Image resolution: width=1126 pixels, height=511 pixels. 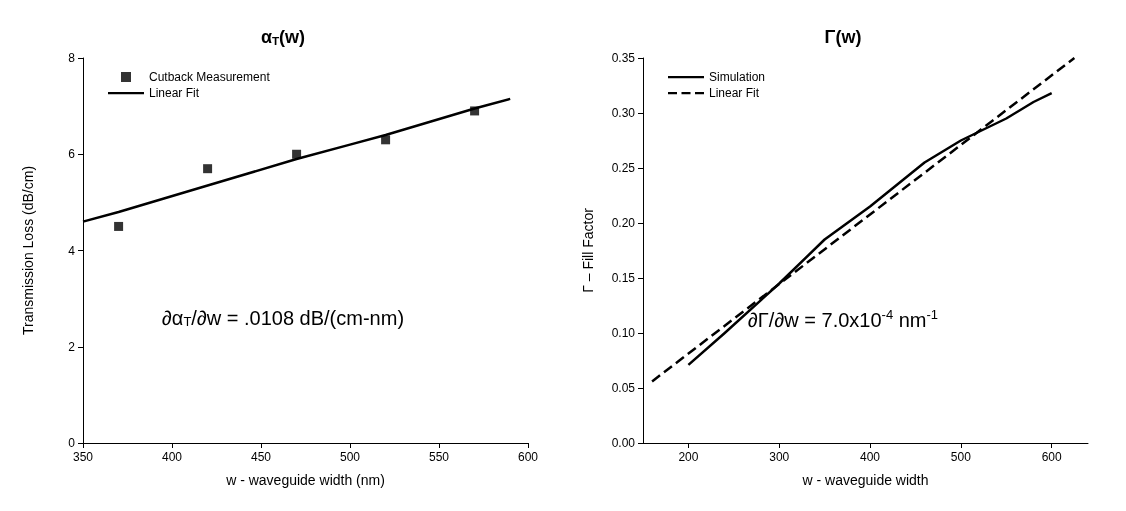 I want to click on chart-title: αT(w), so click(x=283, y=37).